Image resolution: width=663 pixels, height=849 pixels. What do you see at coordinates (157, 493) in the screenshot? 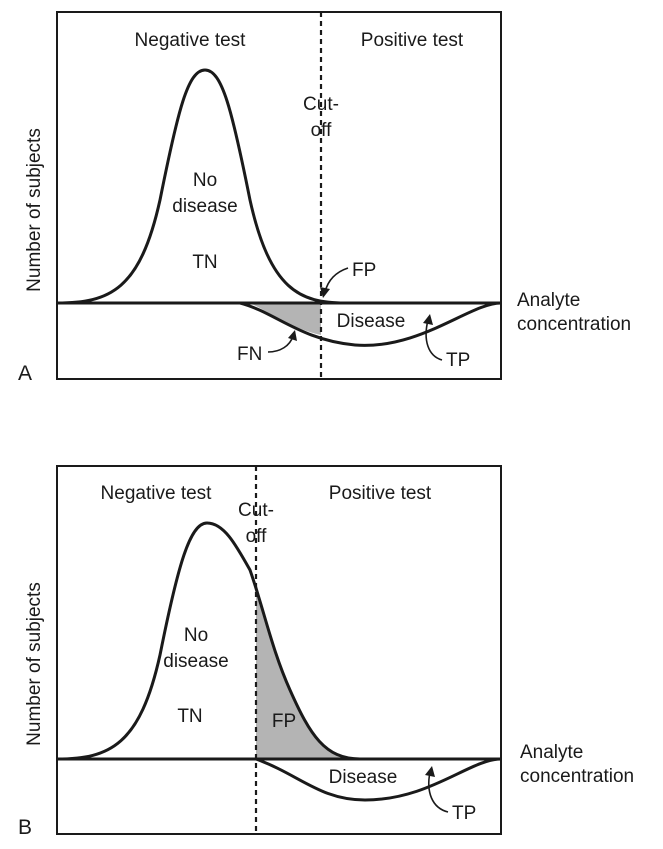
I see `panel-b-negative-header: Negative test` at bounding box center [157, 493].